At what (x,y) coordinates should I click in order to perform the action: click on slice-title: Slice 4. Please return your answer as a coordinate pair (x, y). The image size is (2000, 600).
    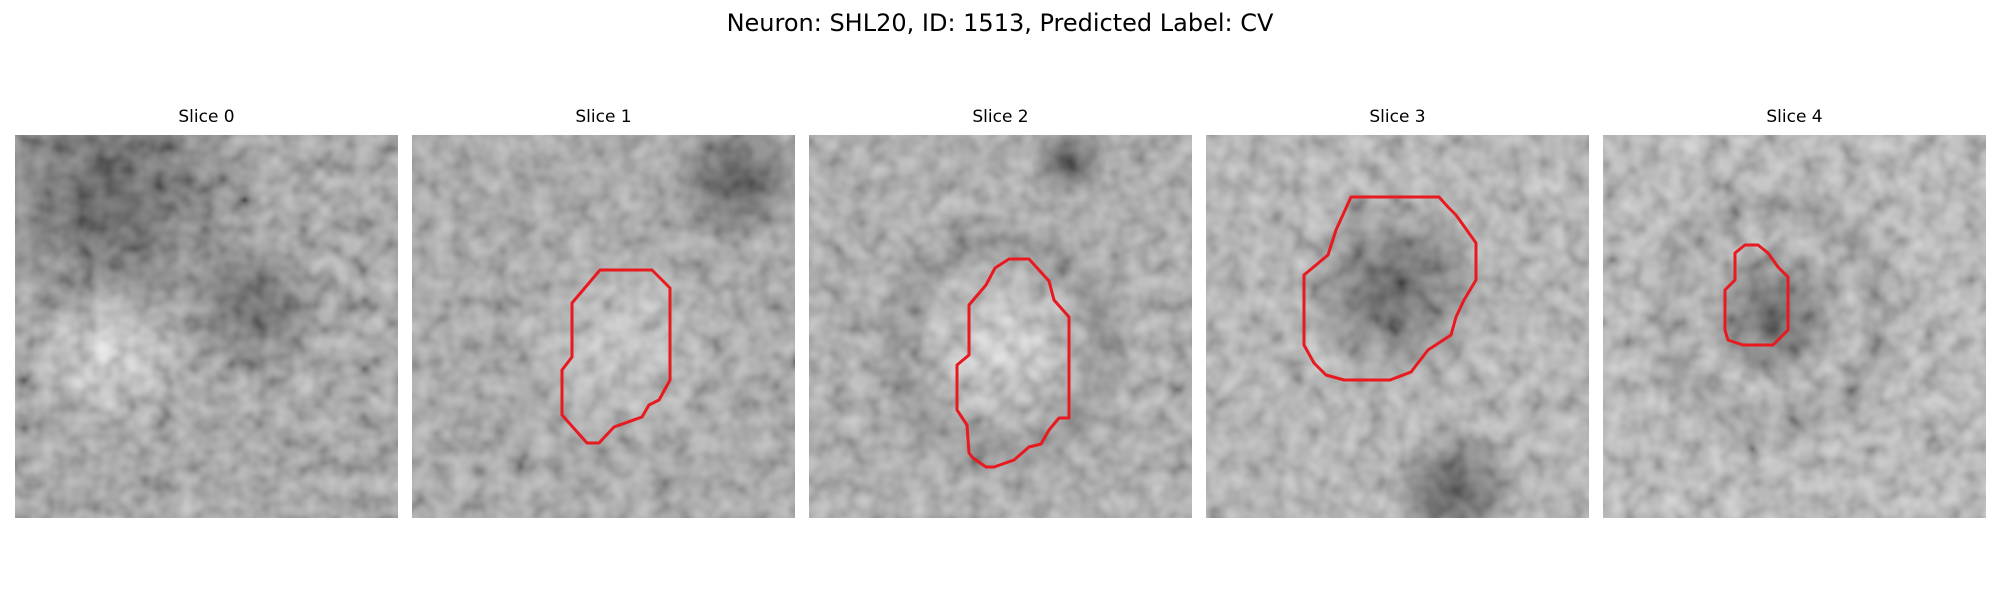
    Looking at the image, I should click on (1794, 117).